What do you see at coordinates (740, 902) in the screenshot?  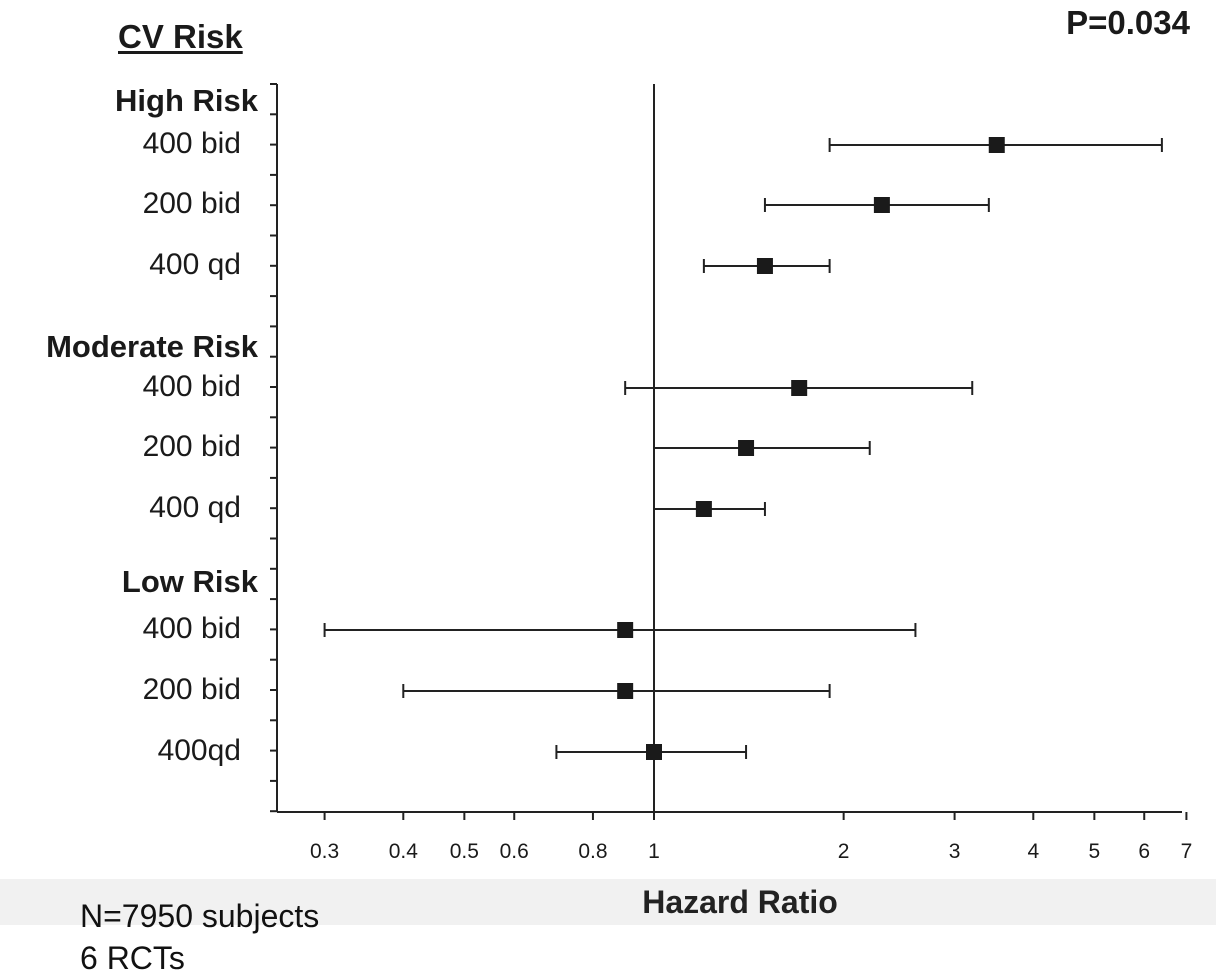 I see `x-axis-label: Hazard Ratio` at bounding box center [740, 902].